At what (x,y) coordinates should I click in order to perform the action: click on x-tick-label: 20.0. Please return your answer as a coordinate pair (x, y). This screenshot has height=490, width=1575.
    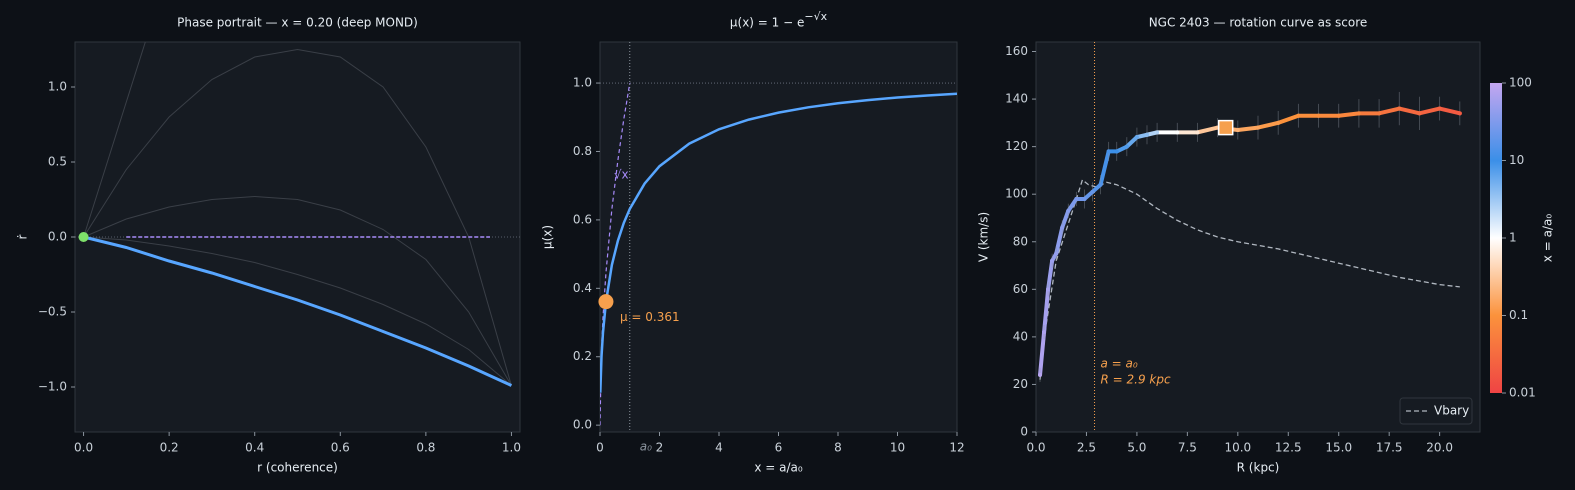
    Looking at the image, I should click on (1439, 448).